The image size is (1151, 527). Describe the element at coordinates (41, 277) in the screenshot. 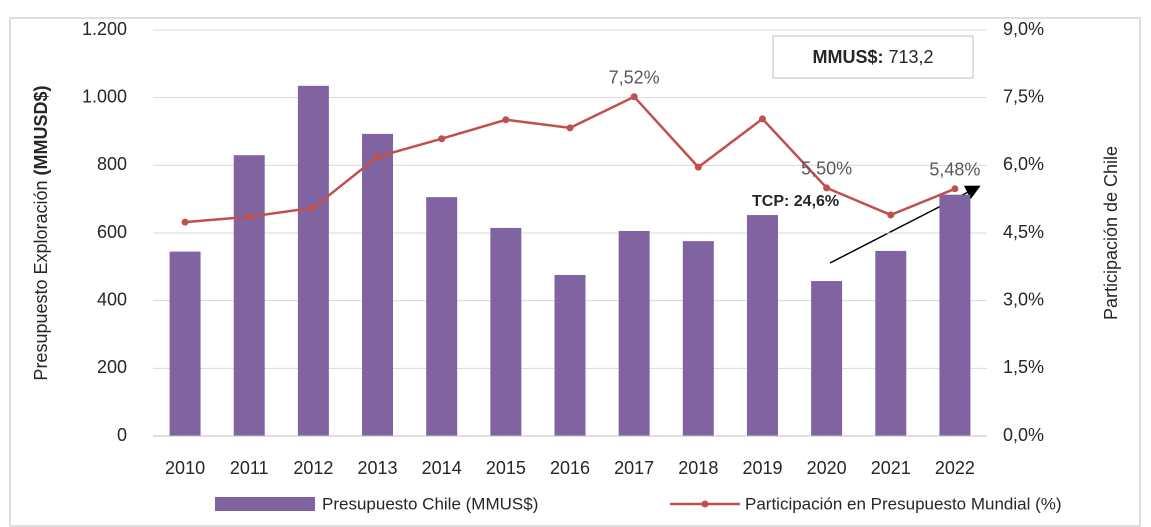

I see `y-axis-title-part: Presupuesto Exploración` at that location.